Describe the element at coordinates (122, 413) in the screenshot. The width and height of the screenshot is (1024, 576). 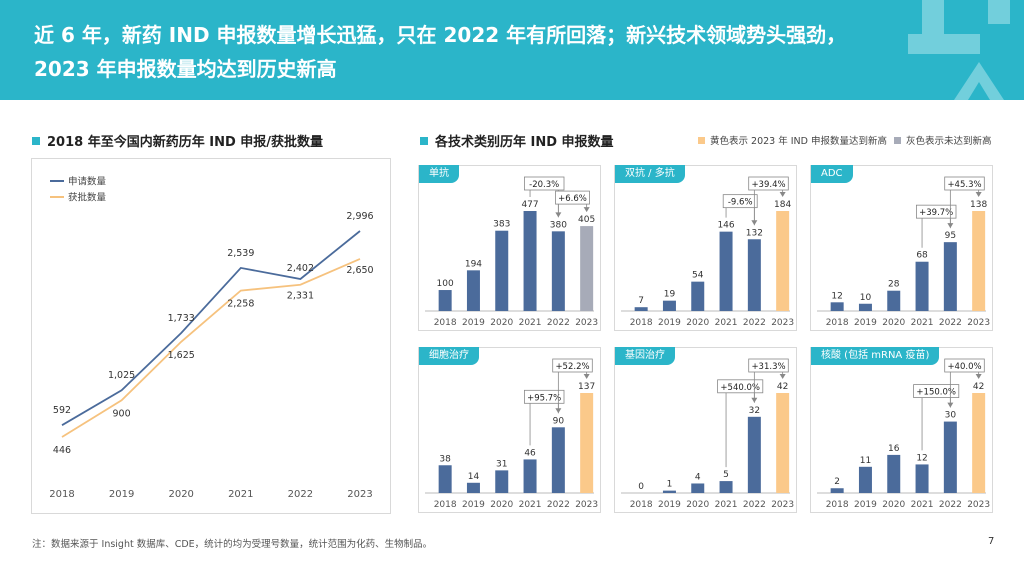
I see `data-label: 900` at that location.